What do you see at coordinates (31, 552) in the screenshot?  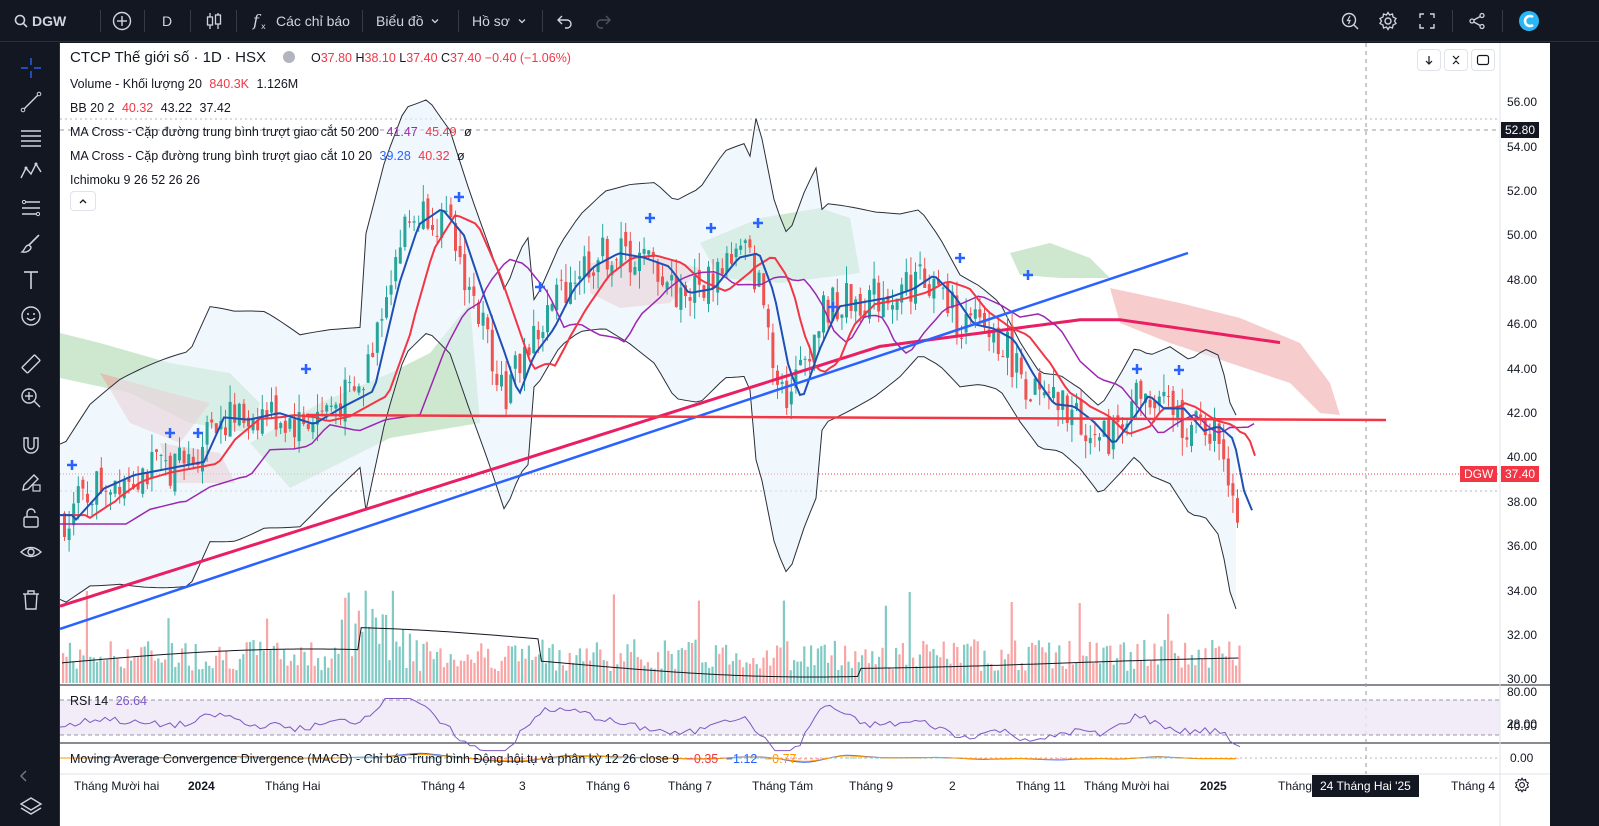 I see `visibility-tool` at bounding box center [31, 552].